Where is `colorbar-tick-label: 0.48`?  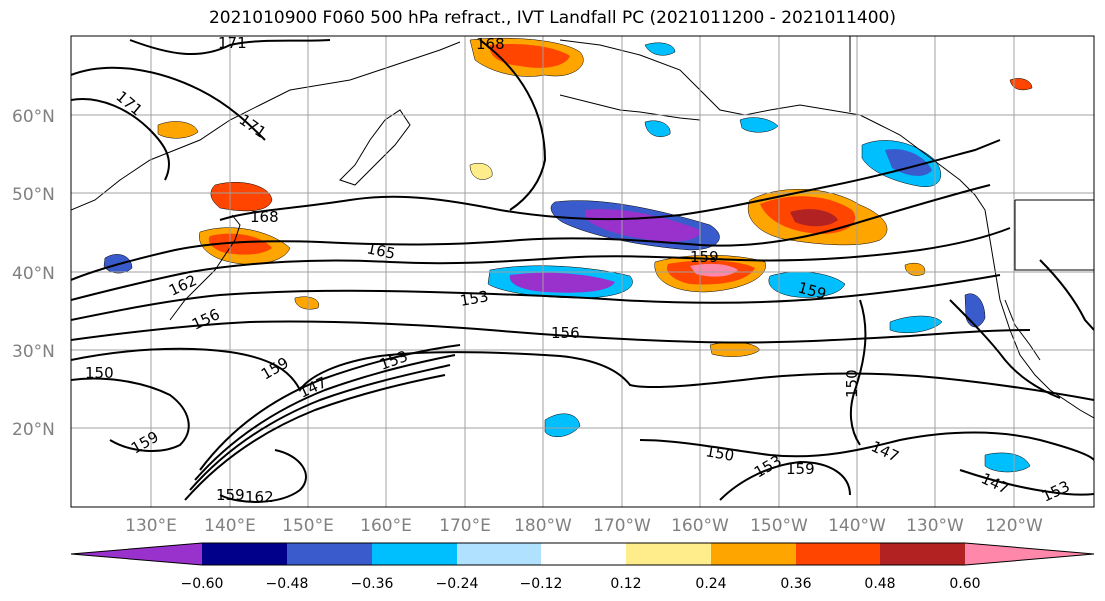 colorbar-tick-label: 0.48 is located at coordinates (879, 584).